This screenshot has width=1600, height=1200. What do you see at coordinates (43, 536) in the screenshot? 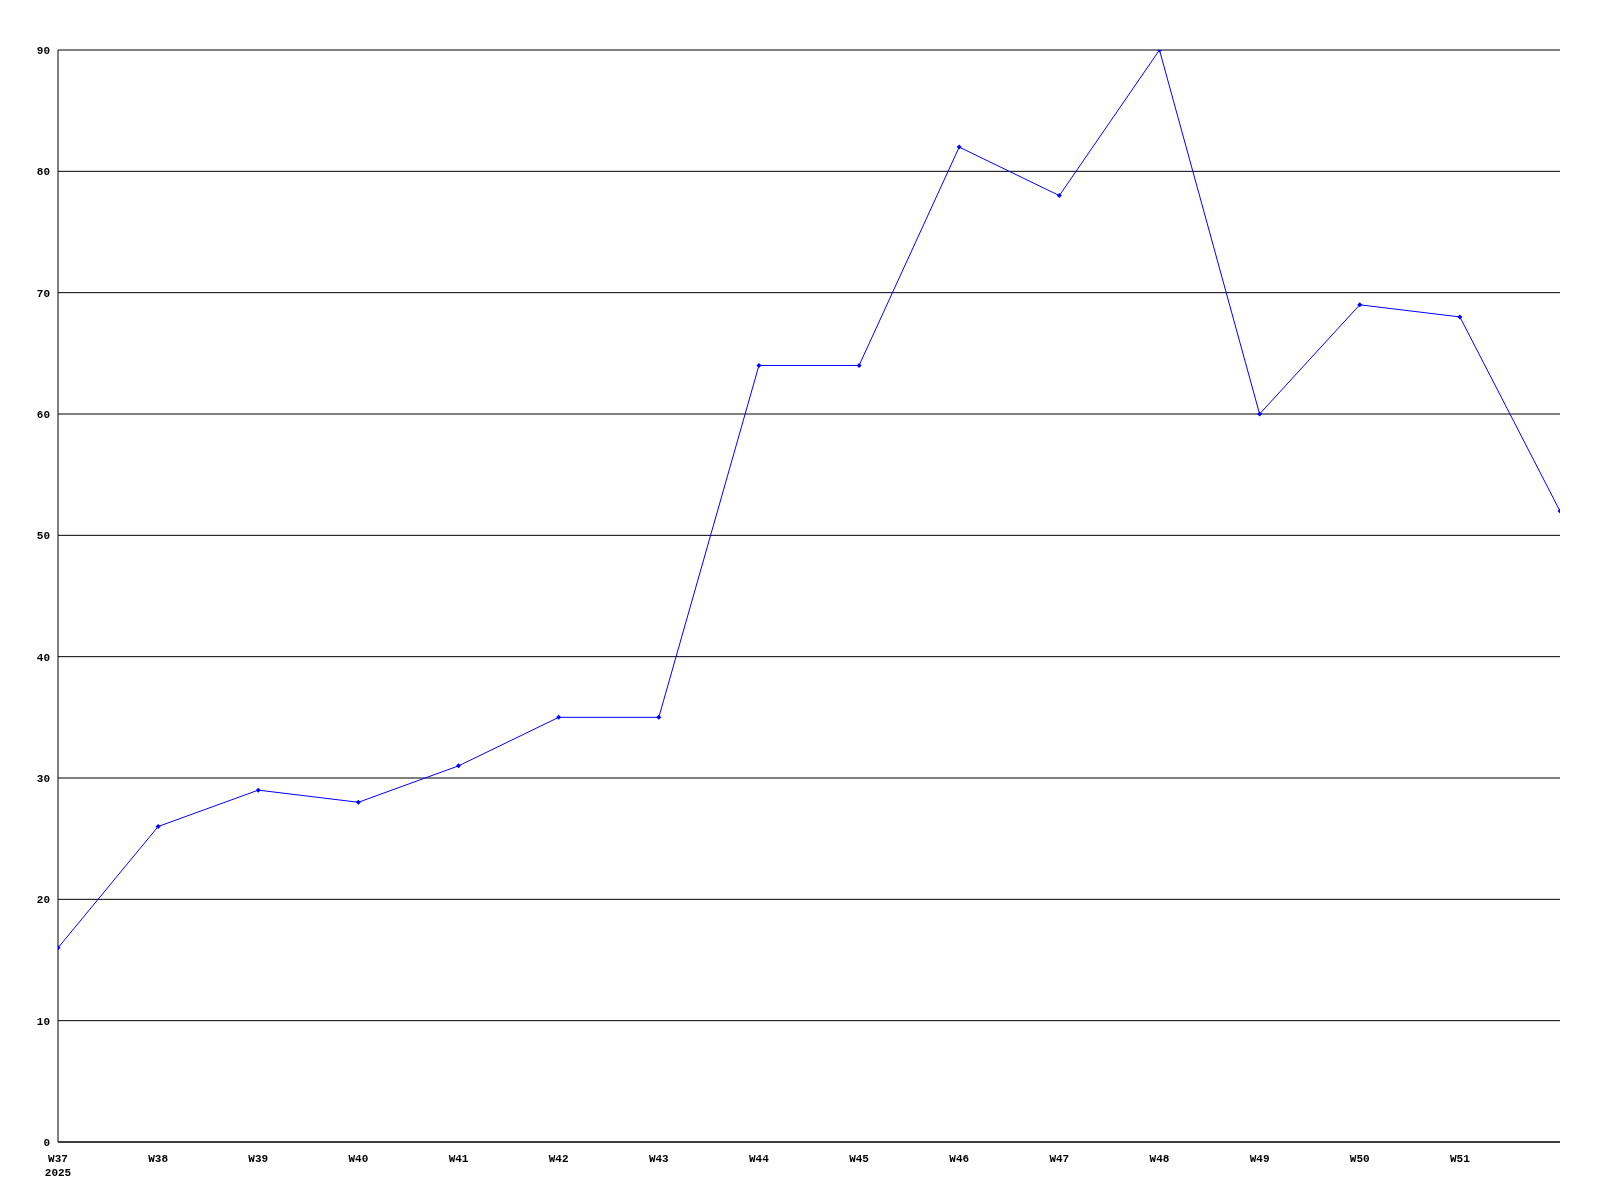
I see `y-tick-label: 50` at bounding box center [43, 536].